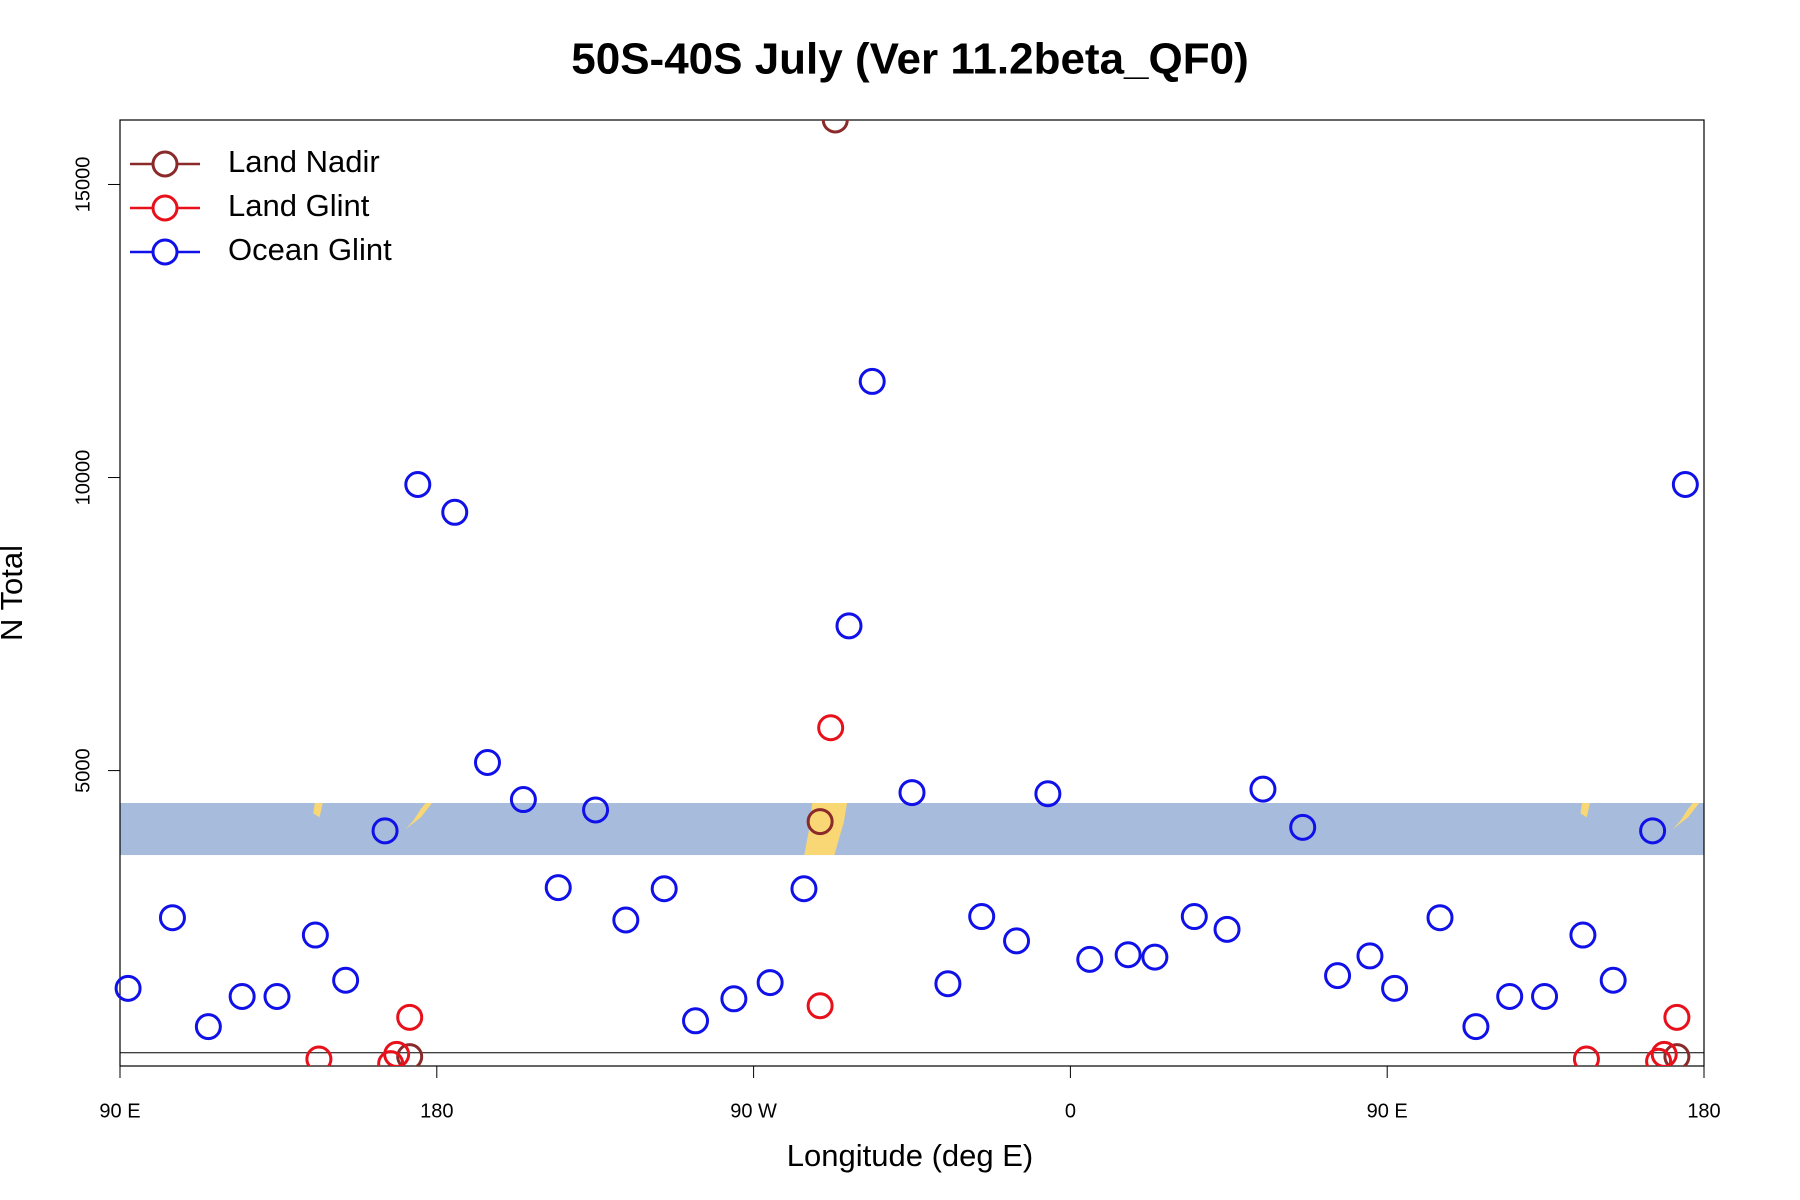 The image size is (1800, 1200). I want to click on y-tick-label: 15000, so click(83, 185).